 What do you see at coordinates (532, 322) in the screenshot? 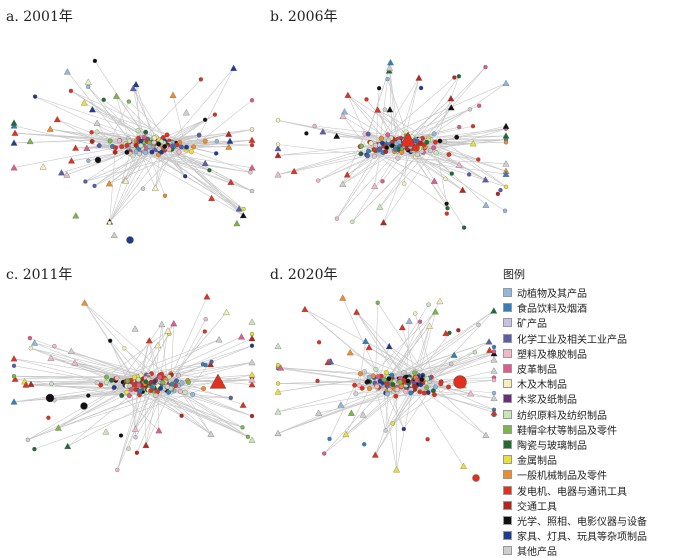
I see `legend-label: 矿产品` at bounding box center [532, 322].